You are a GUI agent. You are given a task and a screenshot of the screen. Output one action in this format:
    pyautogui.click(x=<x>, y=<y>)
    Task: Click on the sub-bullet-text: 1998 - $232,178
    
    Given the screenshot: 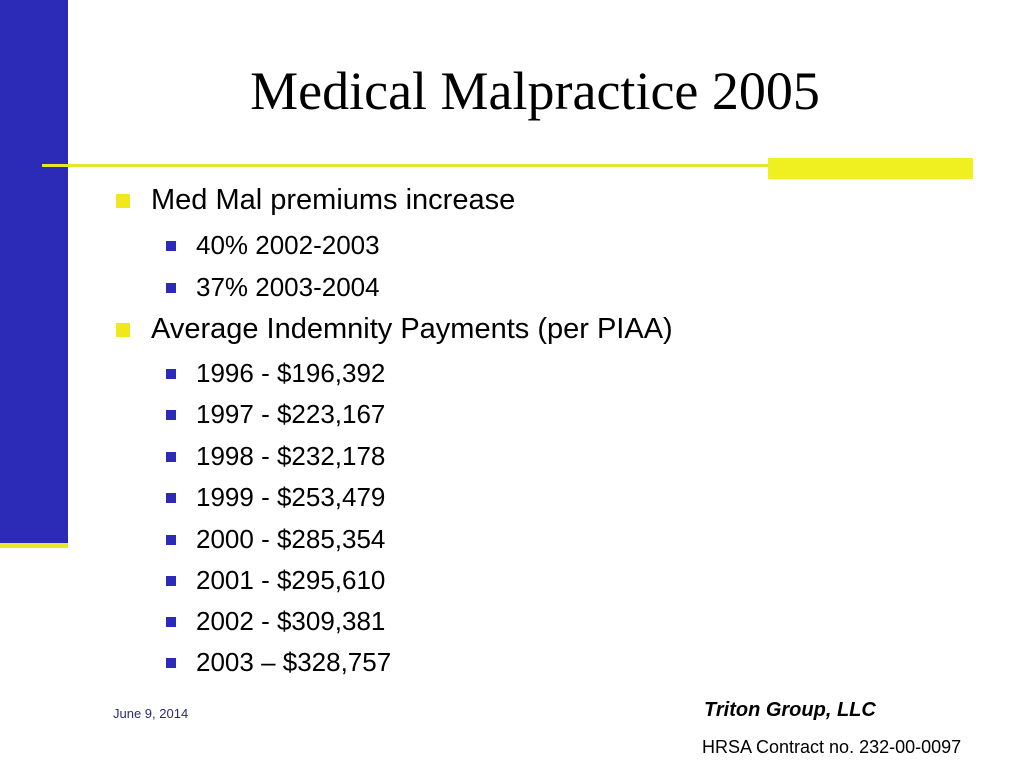 What is the action you would take?
    pyautogui.click(x=291, y=456)
    